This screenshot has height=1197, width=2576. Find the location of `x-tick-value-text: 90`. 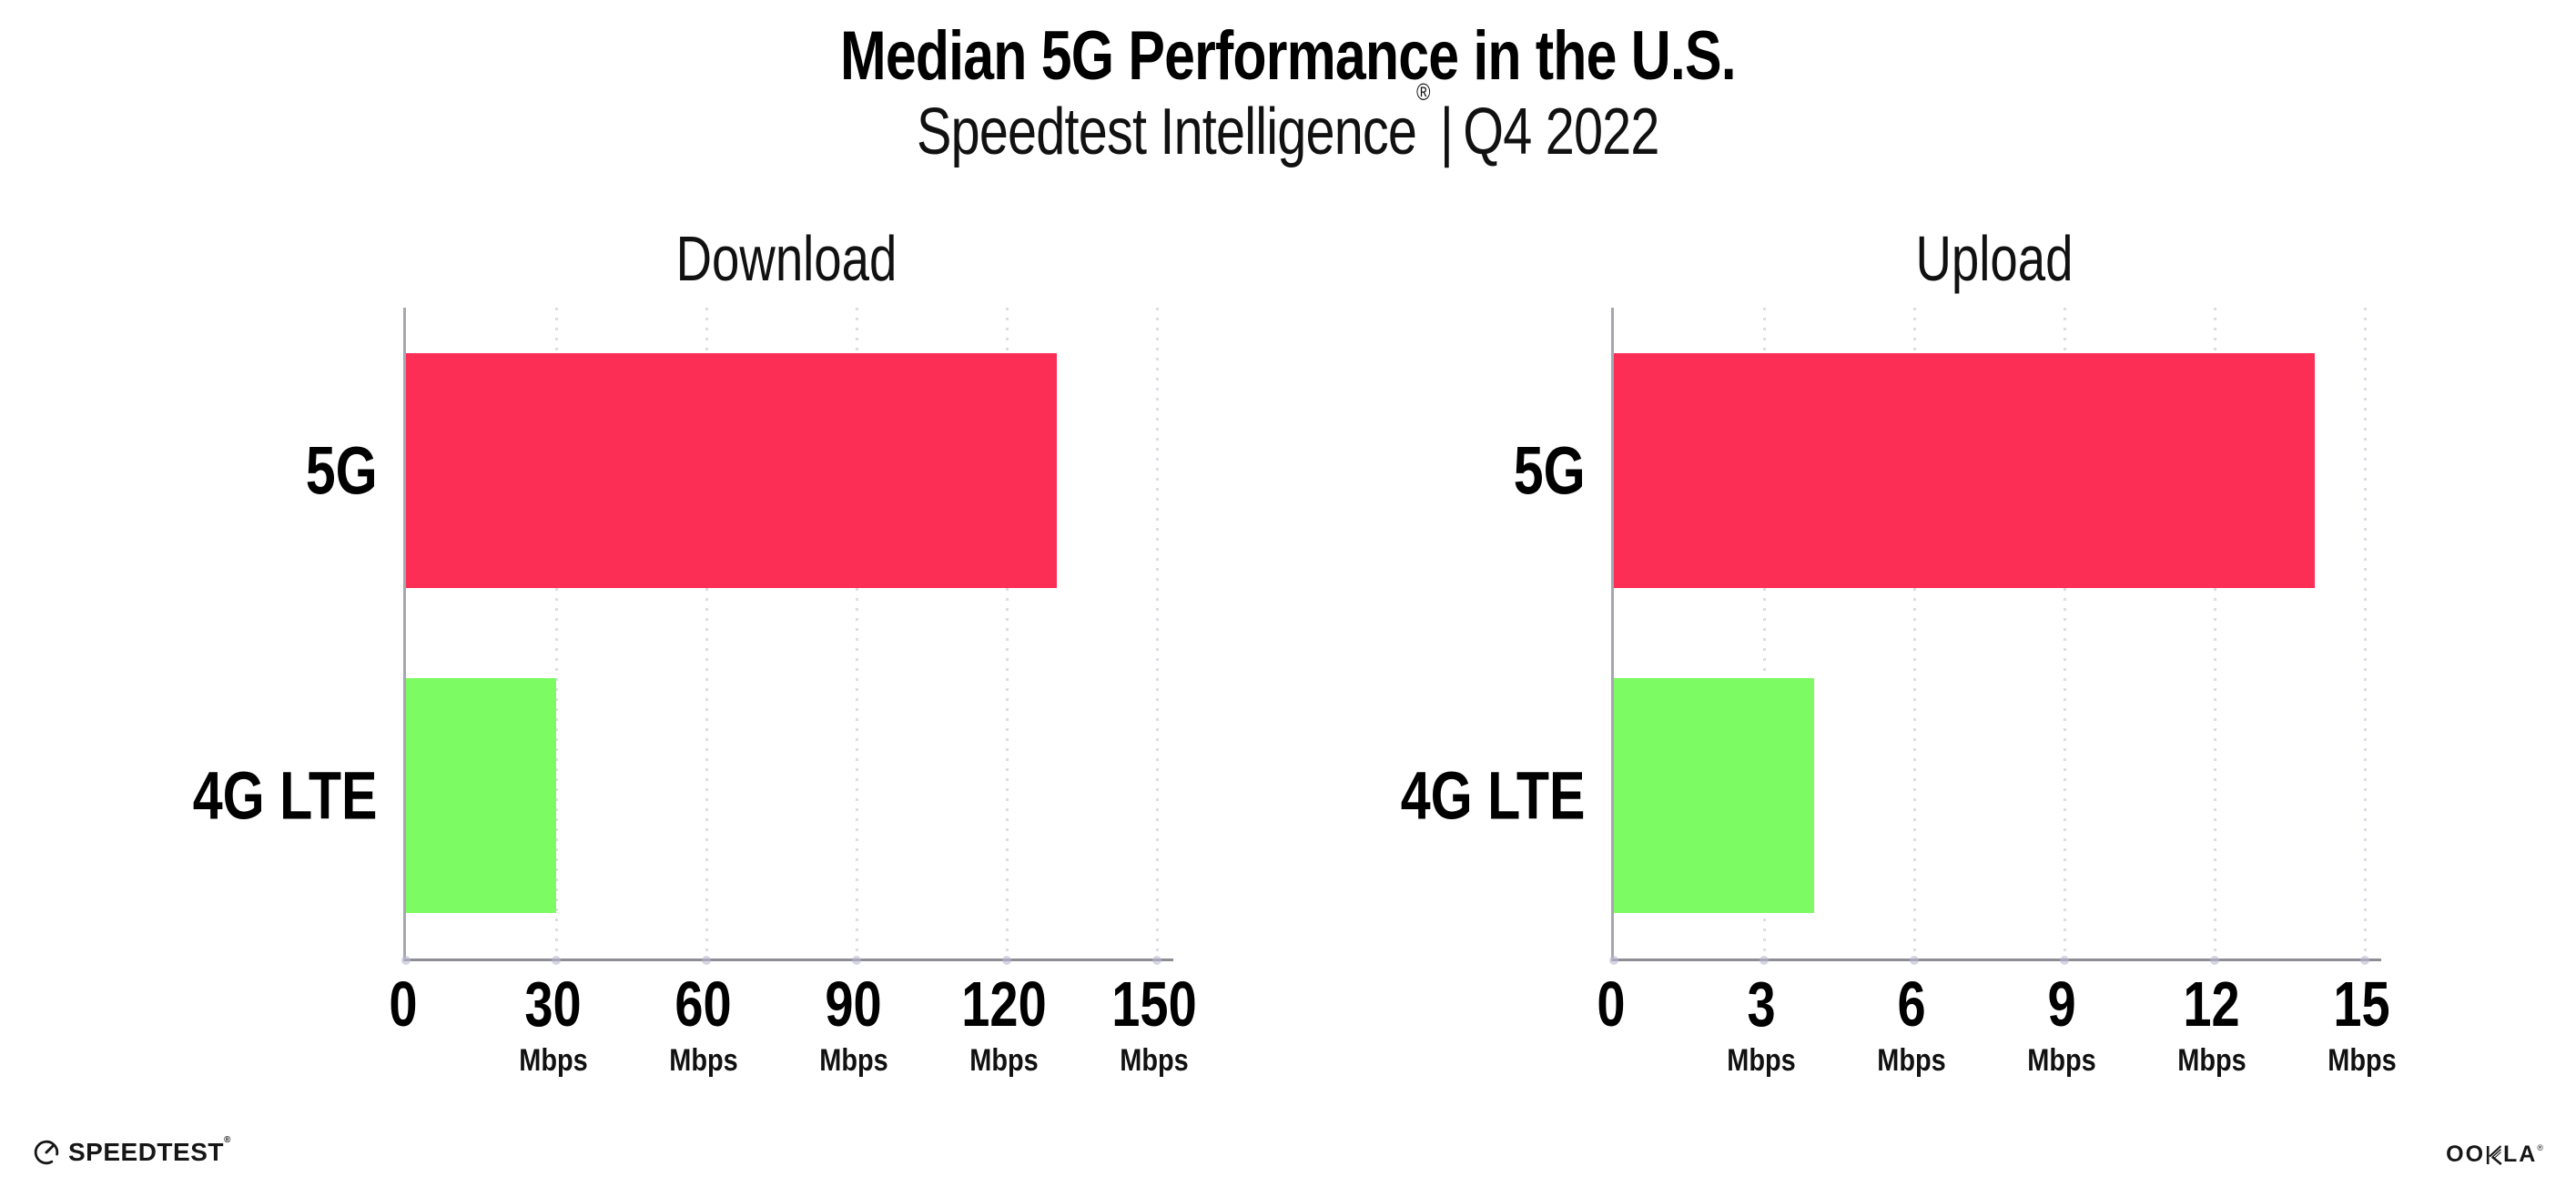

x-tick-value-text: 90 is located at coordinates (854, 1005).